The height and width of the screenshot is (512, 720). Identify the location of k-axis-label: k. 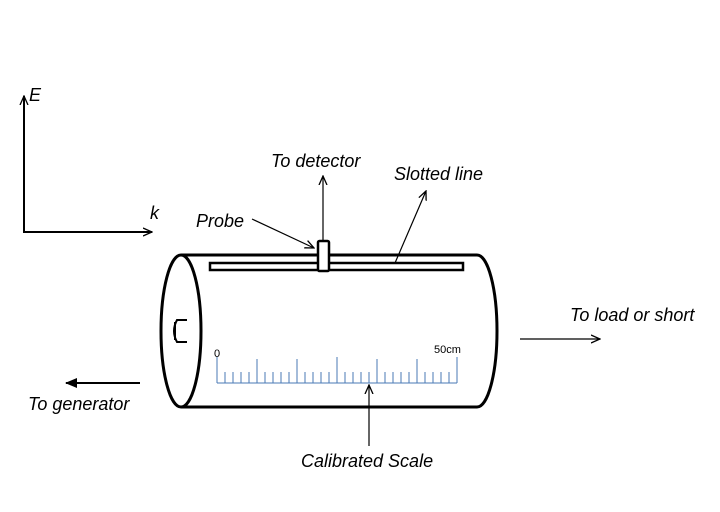
(155, 213).